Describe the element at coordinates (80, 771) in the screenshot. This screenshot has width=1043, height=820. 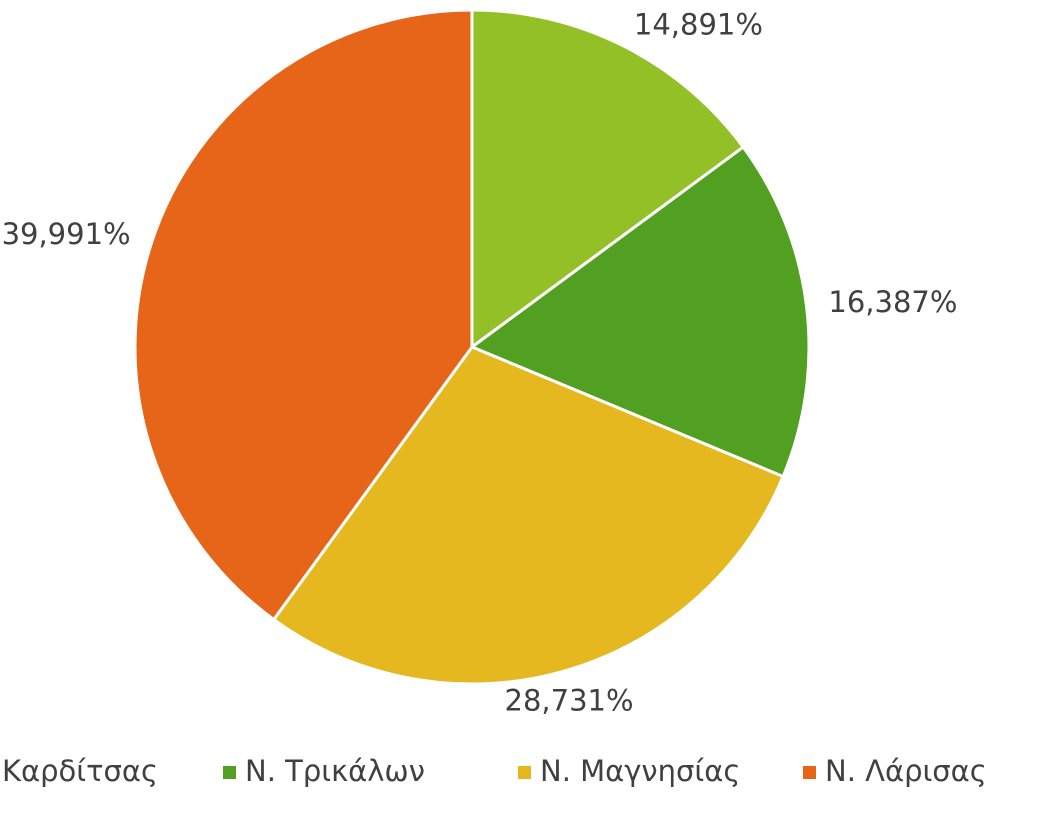
I see `legend-label: Καρδίτσας` at that location.